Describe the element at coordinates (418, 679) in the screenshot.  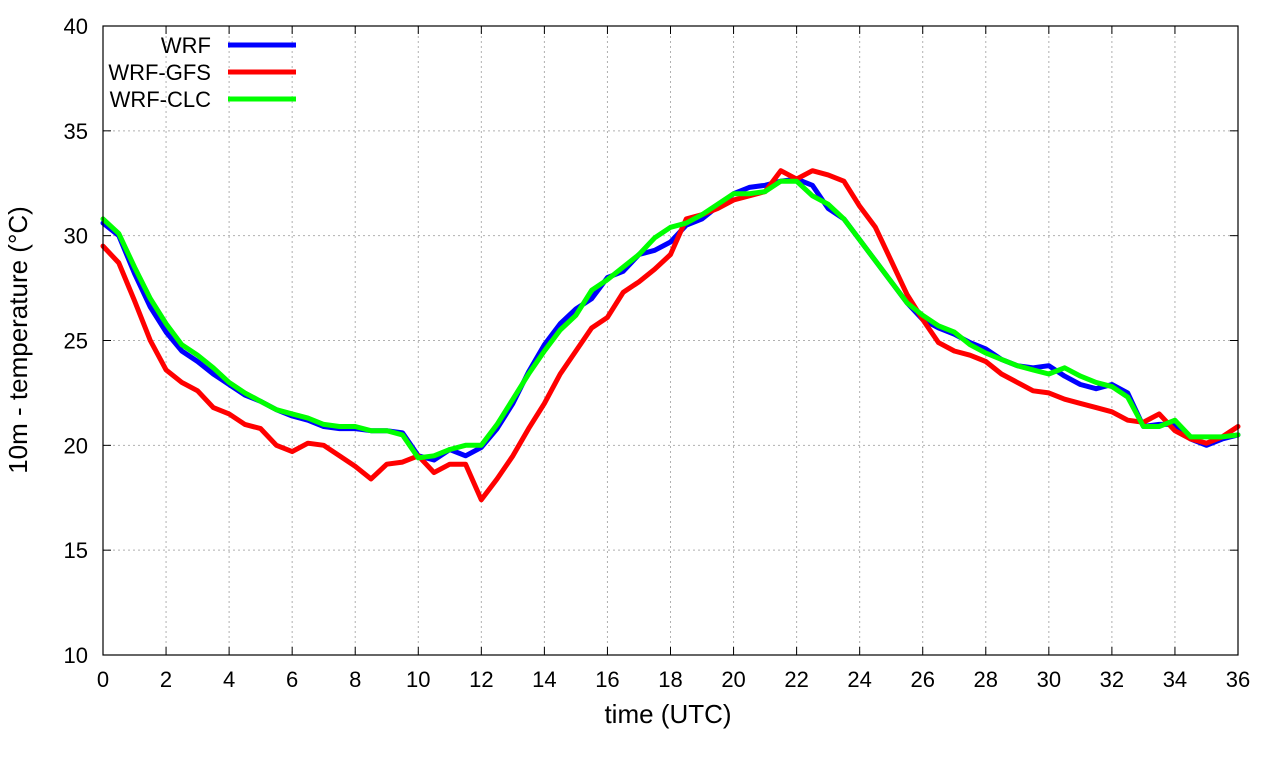
I see `x-tick-label: 10` at that location.